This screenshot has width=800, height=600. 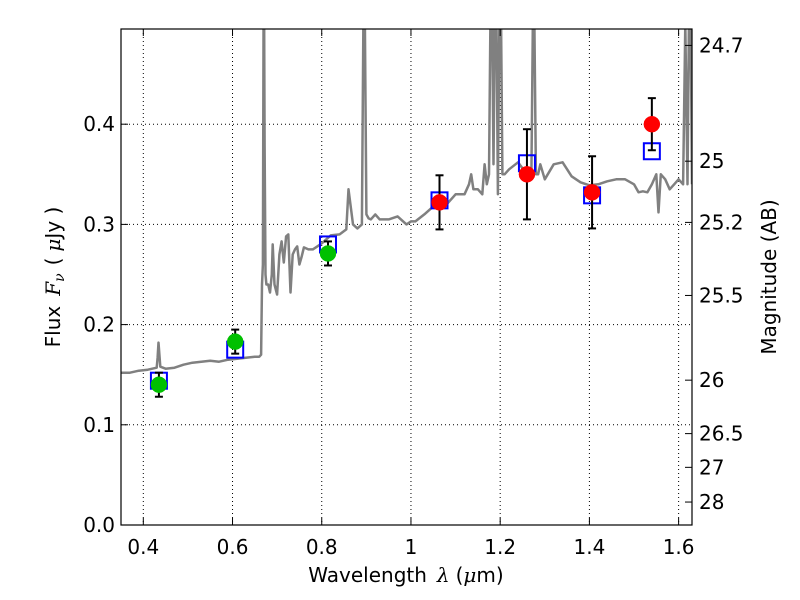 What do you see at coordinates (721, 295) in the screenshot?
I see `mag-tick-label: 25.5` at bounding box center [721, 295].